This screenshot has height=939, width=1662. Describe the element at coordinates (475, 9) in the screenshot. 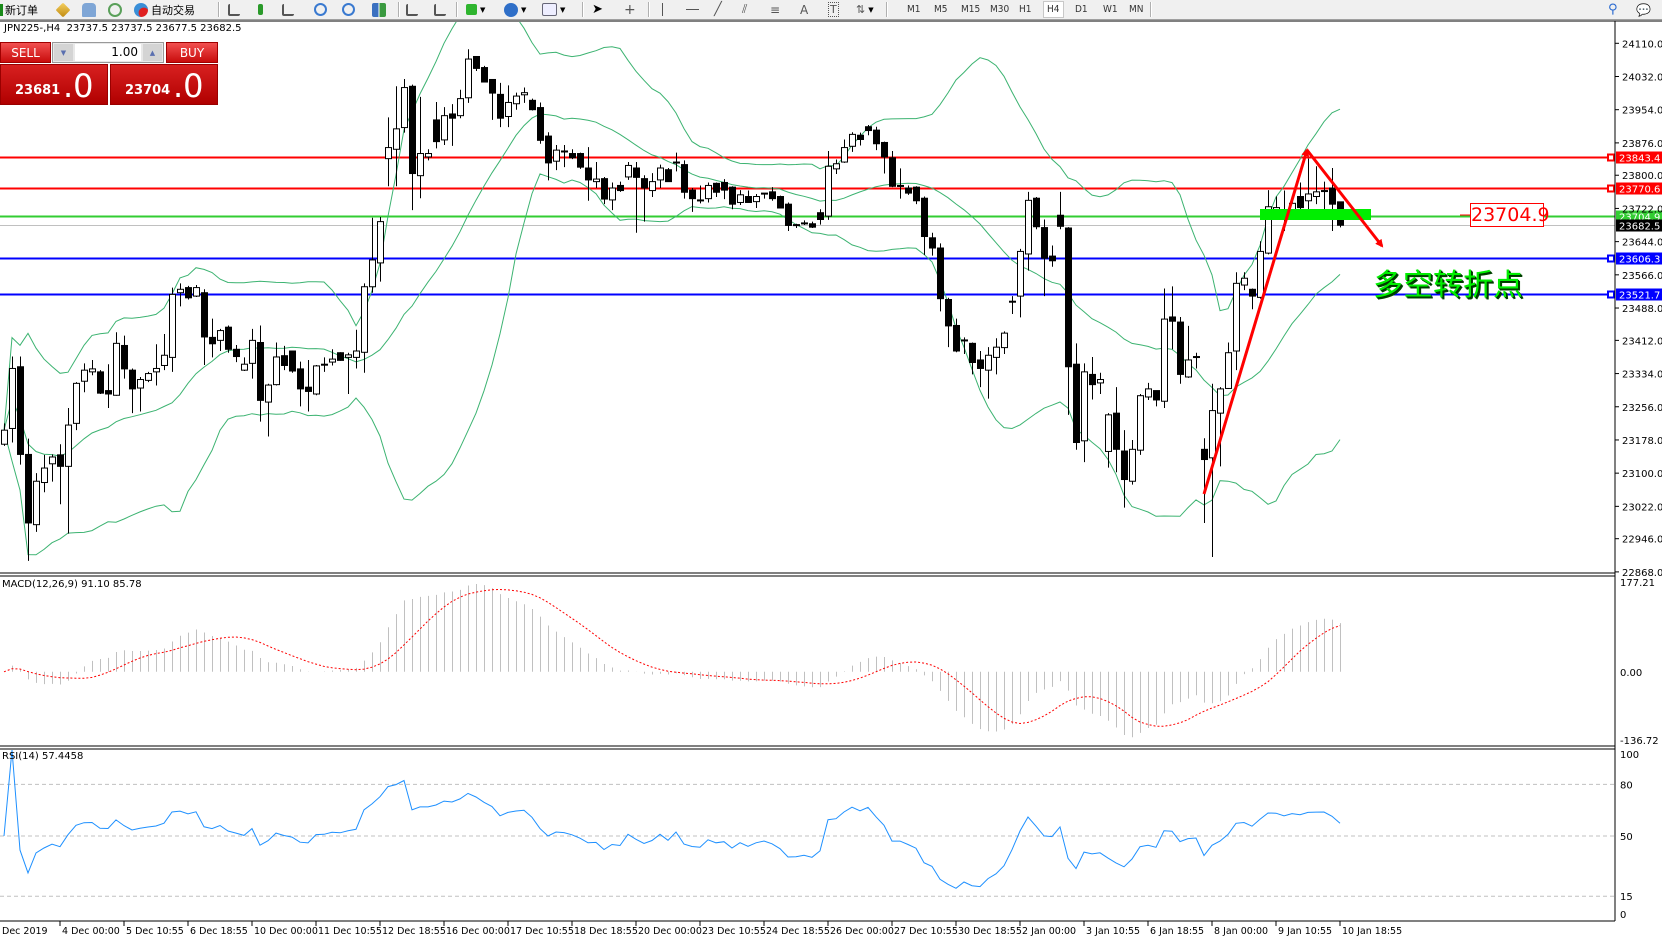

I see `indicators-button: ▼` at that location.